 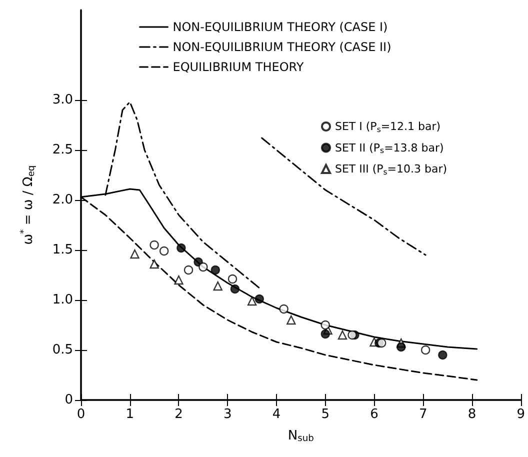 I want to click on y-tick-label: 2.0, so click(x=62, y=200).